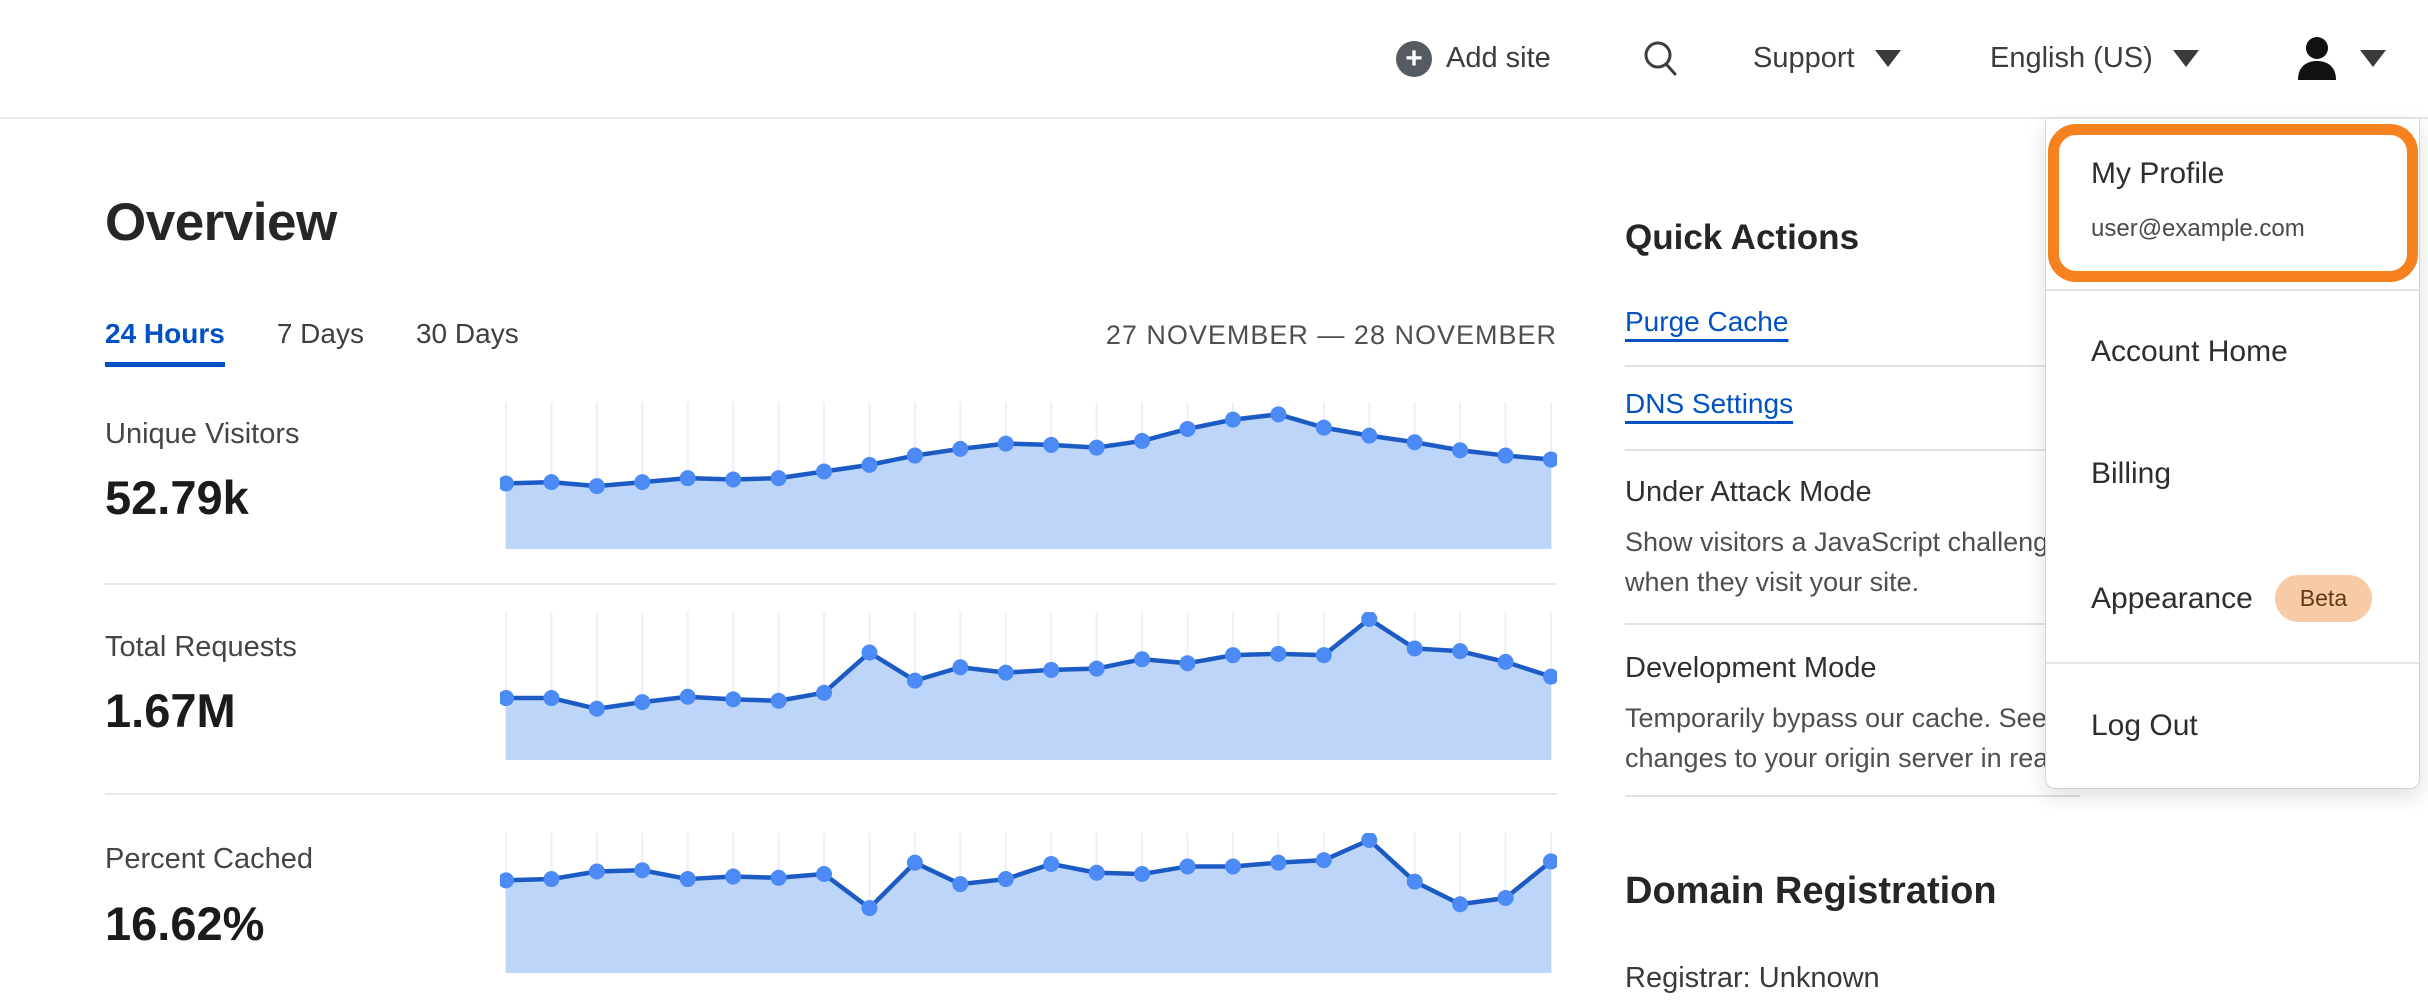 Image resolution: width=2428 pixels, height=1008 pixels. Describe the element at coordinates (1028, 903) in the screenshot. I see `percent-cached-chart` at that location.